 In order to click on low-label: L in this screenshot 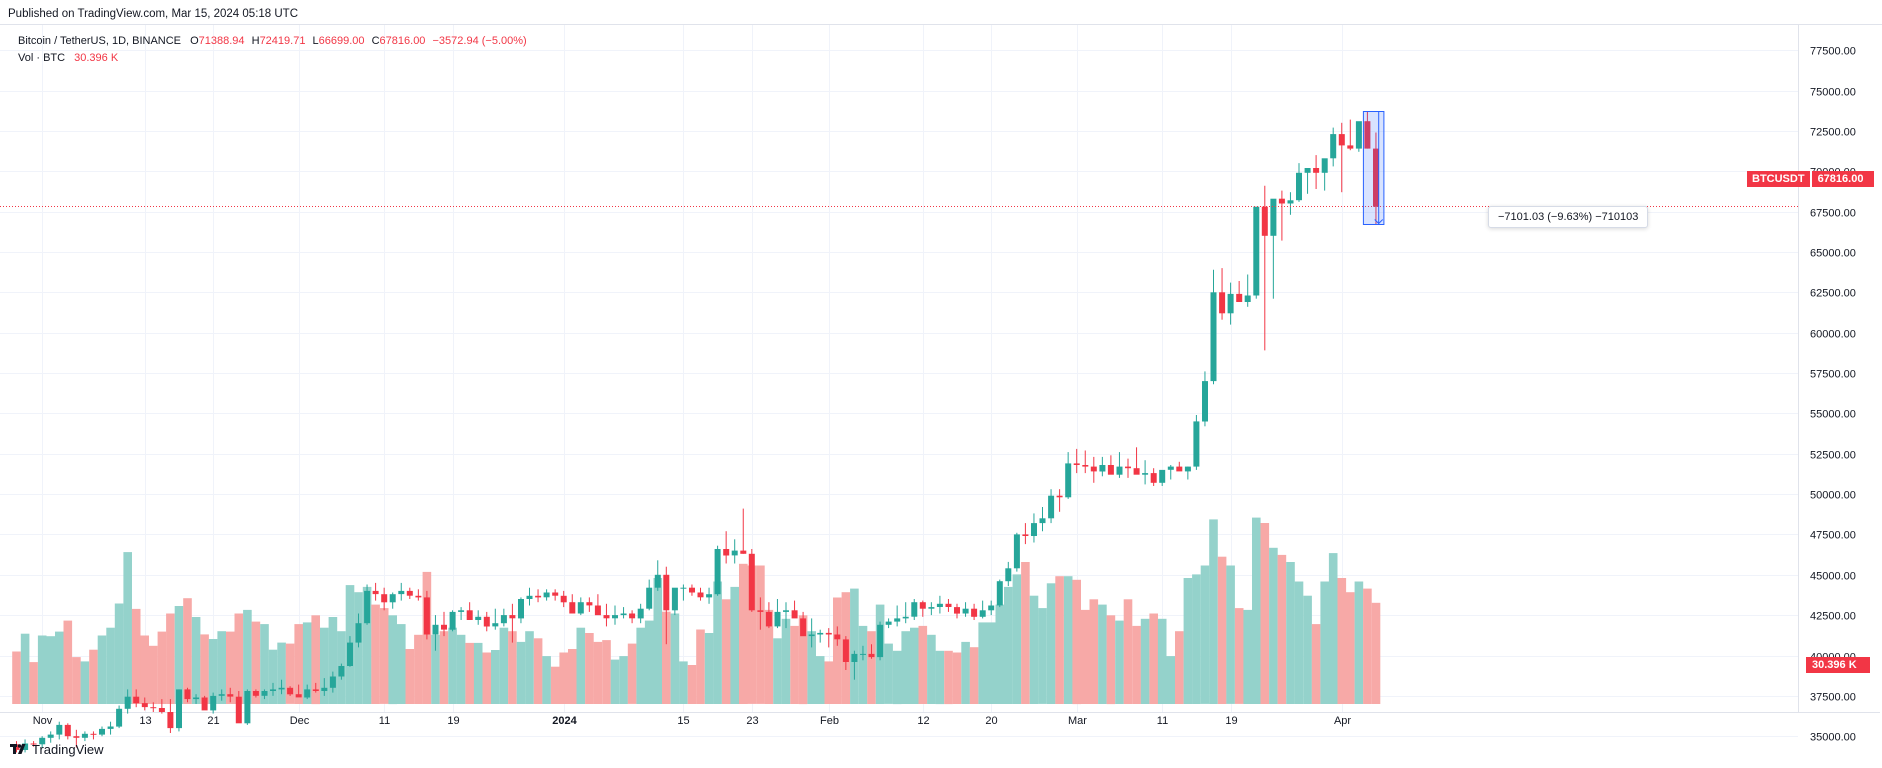, I will do `click(315, 41)`.